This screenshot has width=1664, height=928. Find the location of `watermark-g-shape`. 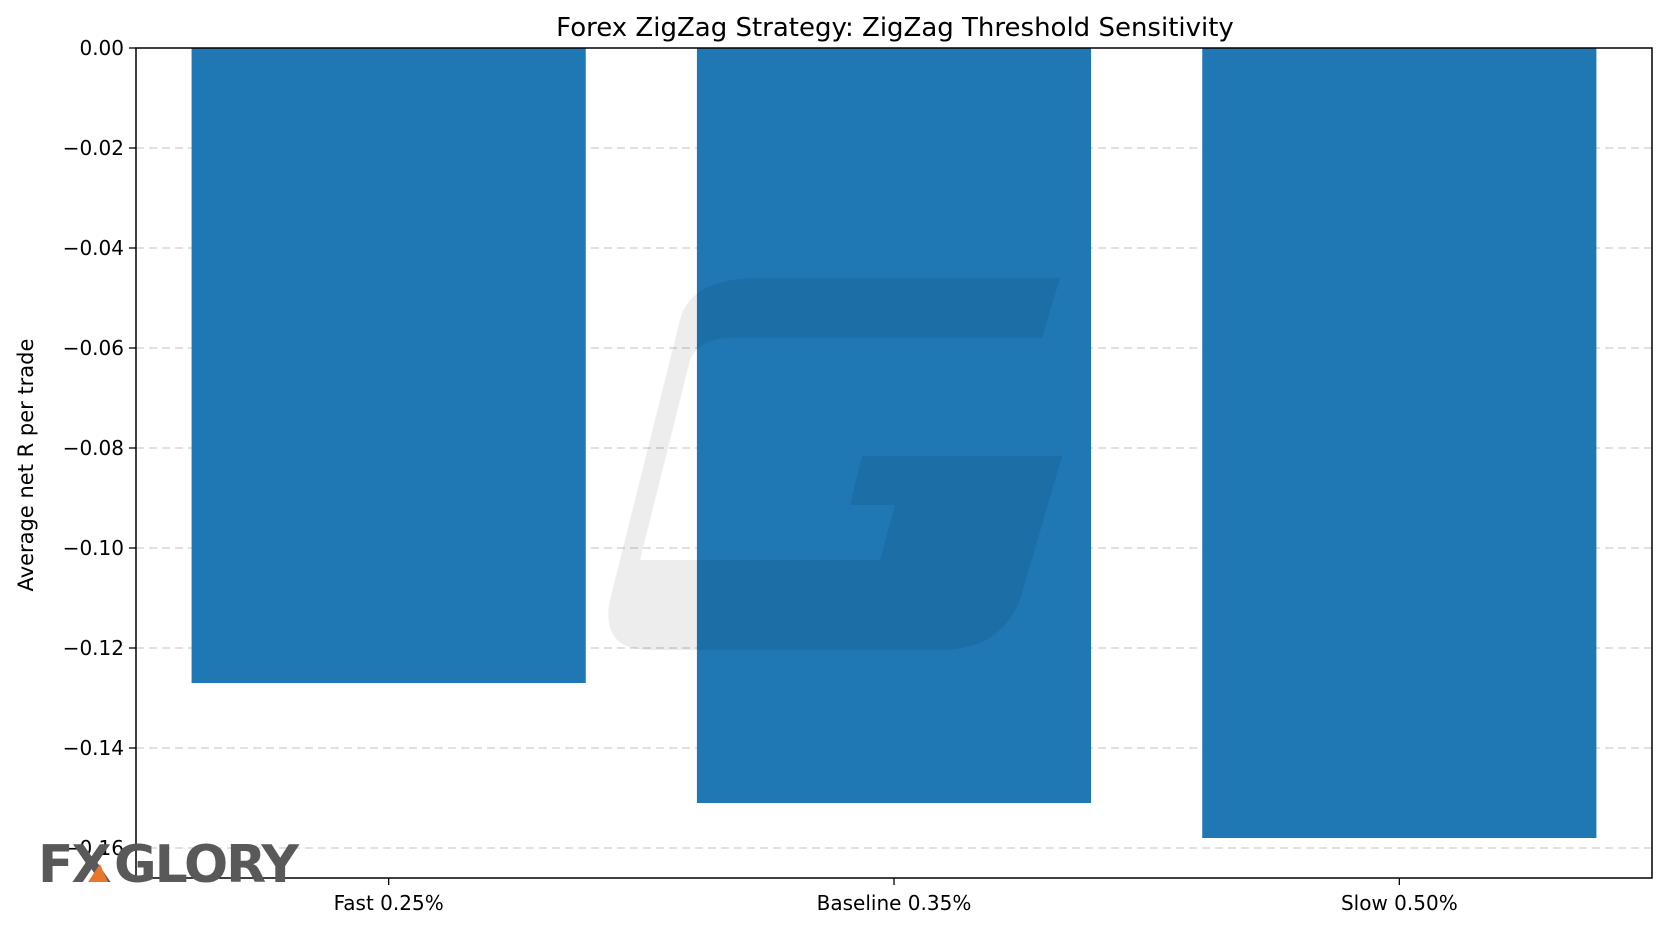

watermark-g-shape is located at coordinates (835, 464).